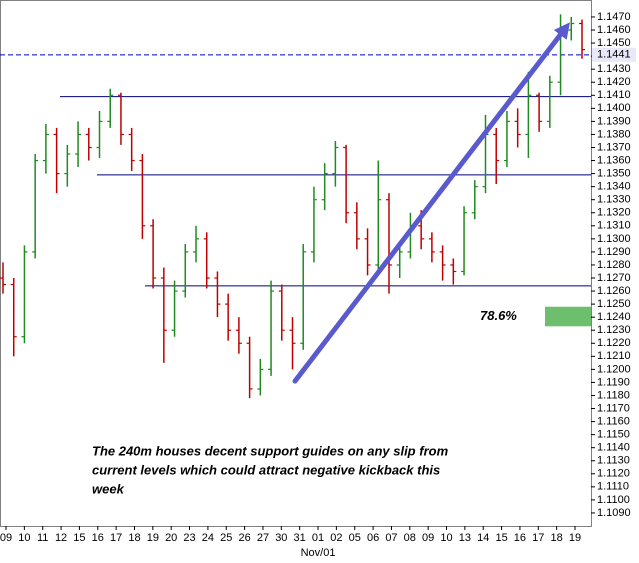  I want to click on y-tick-label: 1.1260, so click(614, 291).